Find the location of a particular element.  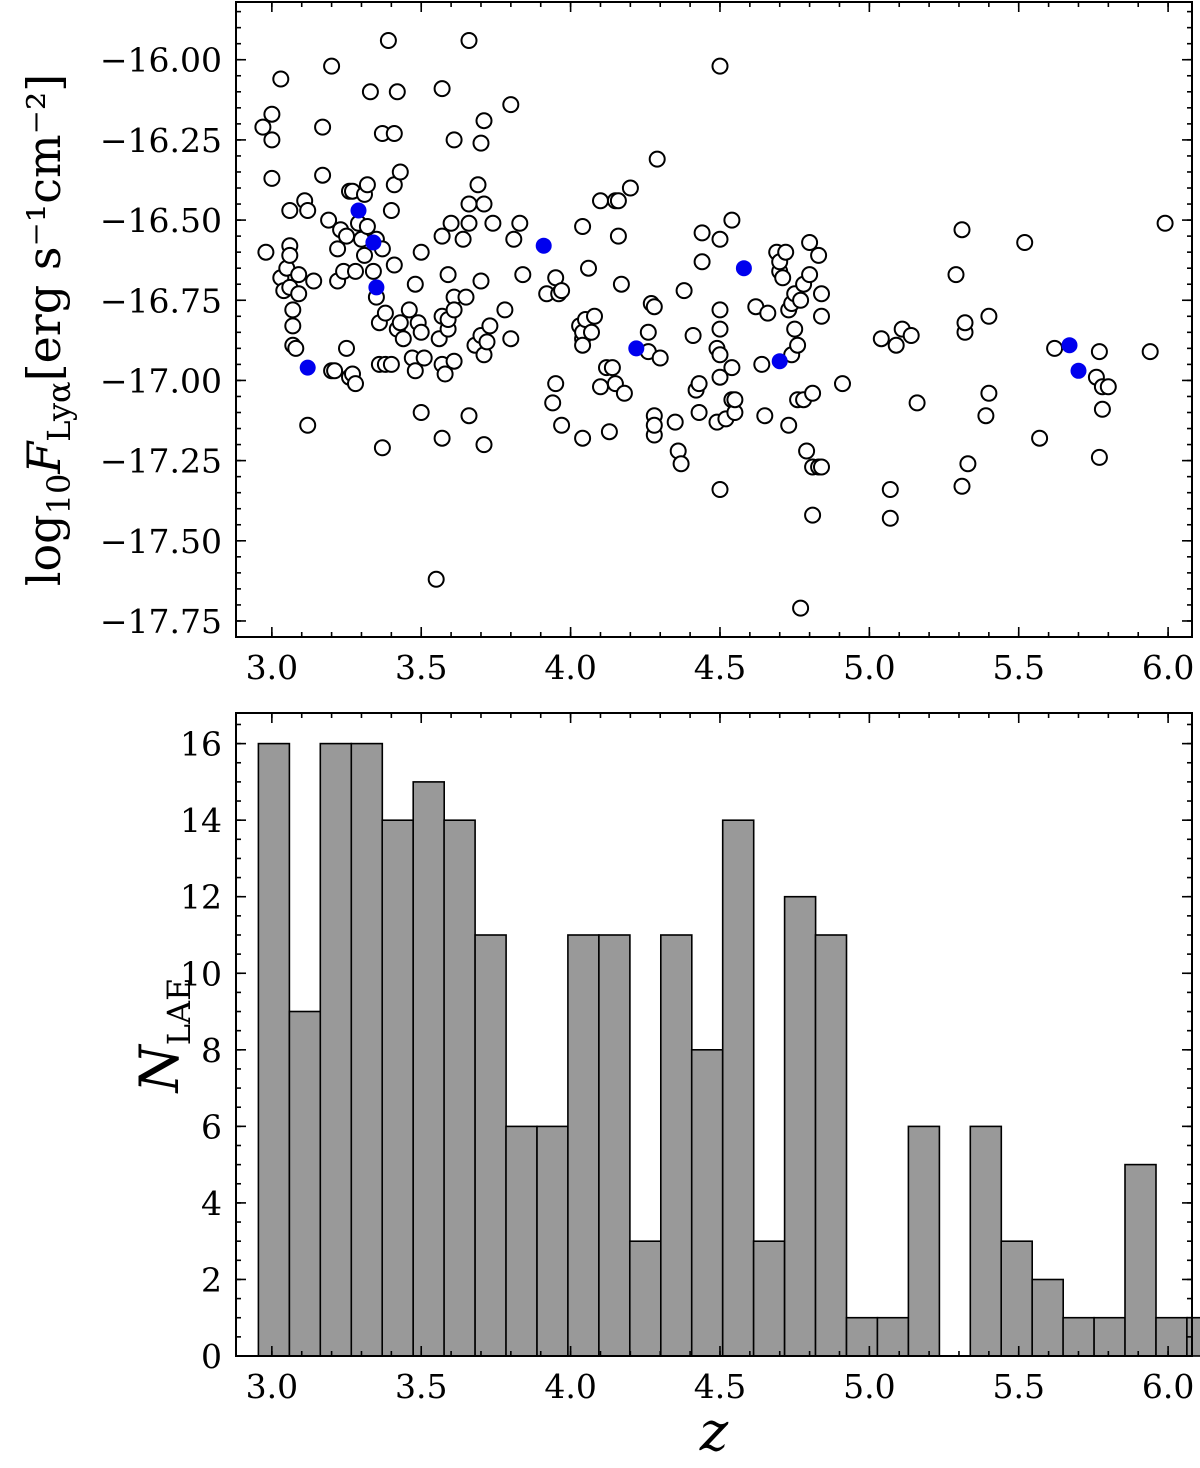

scatter-y-axis-label: log10FLyα[erg s⁻¹cm⁻²] is located at coordinates (47, 330).